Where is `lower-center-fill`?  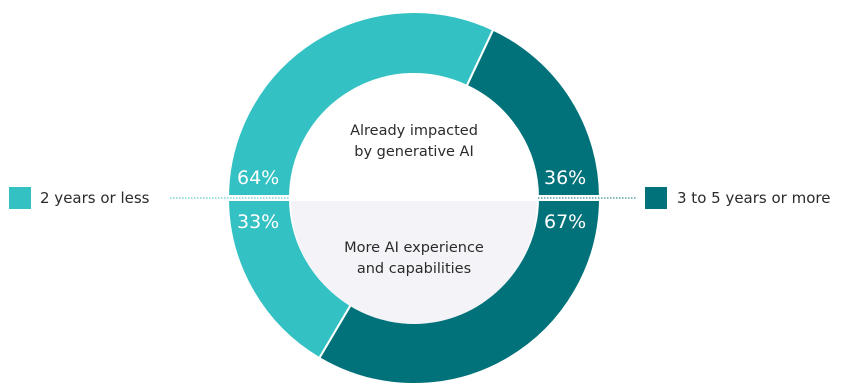
lower-center-fill is located at coordinates (414, 262).